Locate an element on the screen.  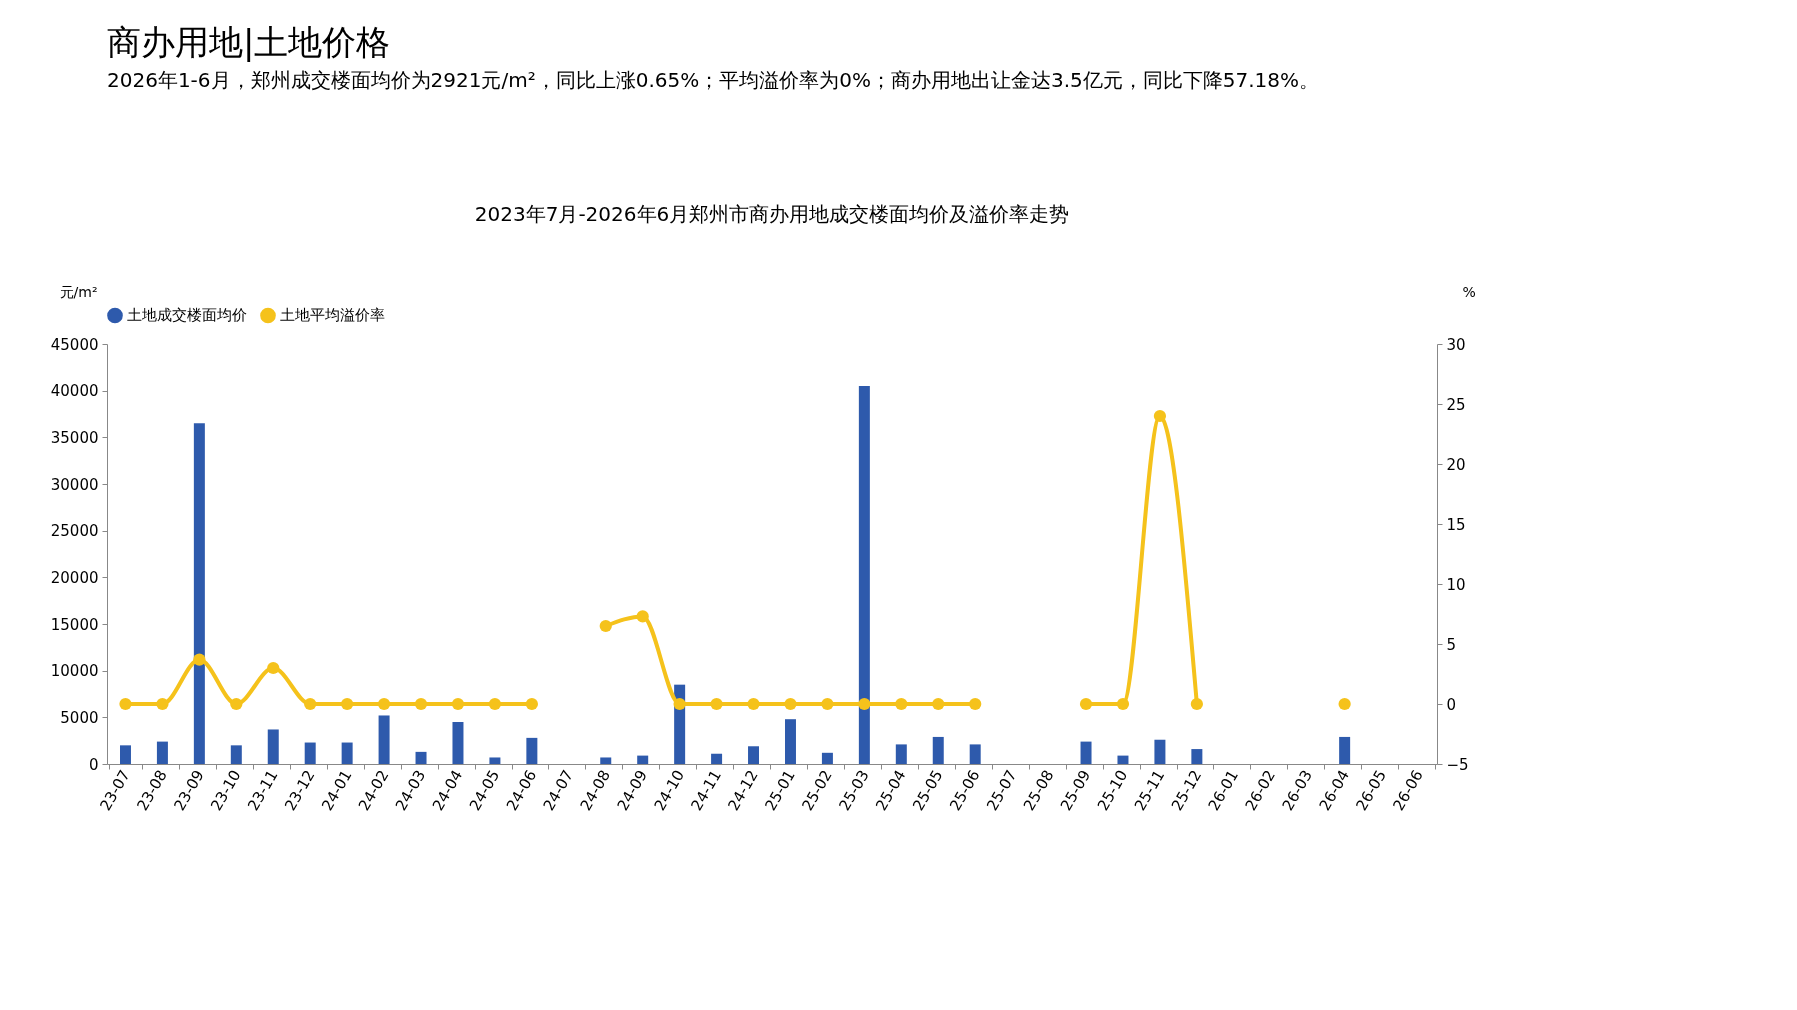
y-tick-label: 30000 is located at coordinates (74, 484).